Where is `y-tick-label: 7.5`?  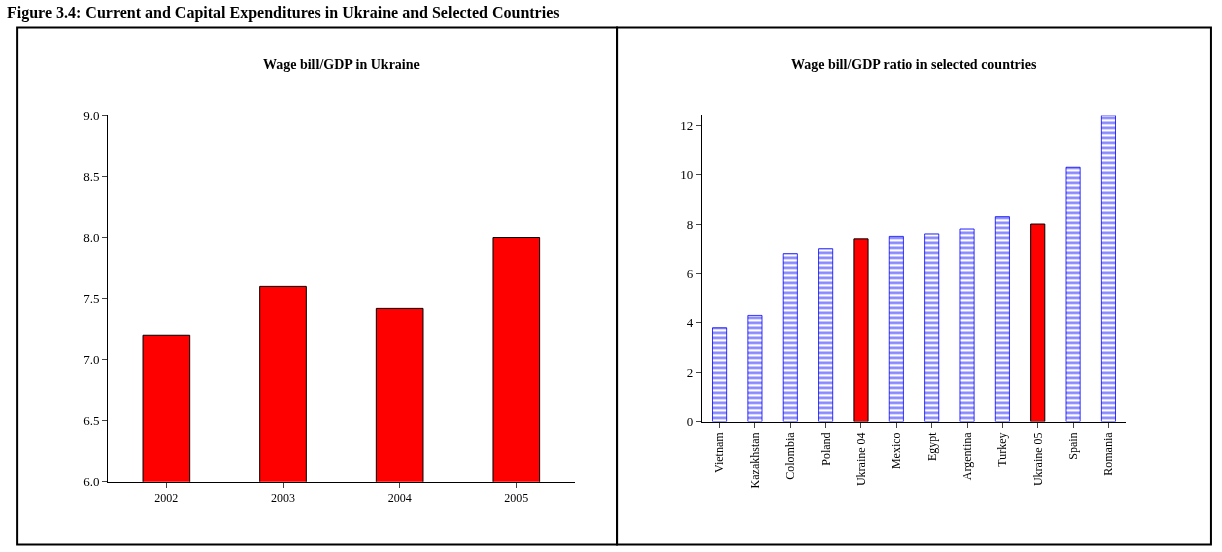 y-tick-label: 7.5 is located at coordinates (91, 299).